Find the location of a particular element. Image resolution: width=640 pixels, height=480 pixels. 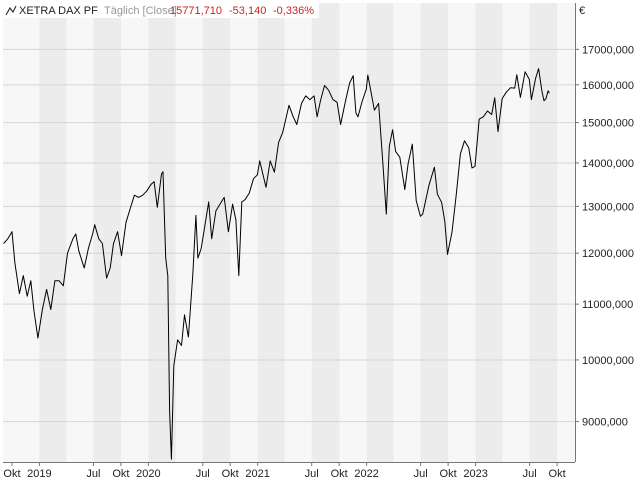

y-tick-label: 17000,000 is located at coordinates (608, 50).